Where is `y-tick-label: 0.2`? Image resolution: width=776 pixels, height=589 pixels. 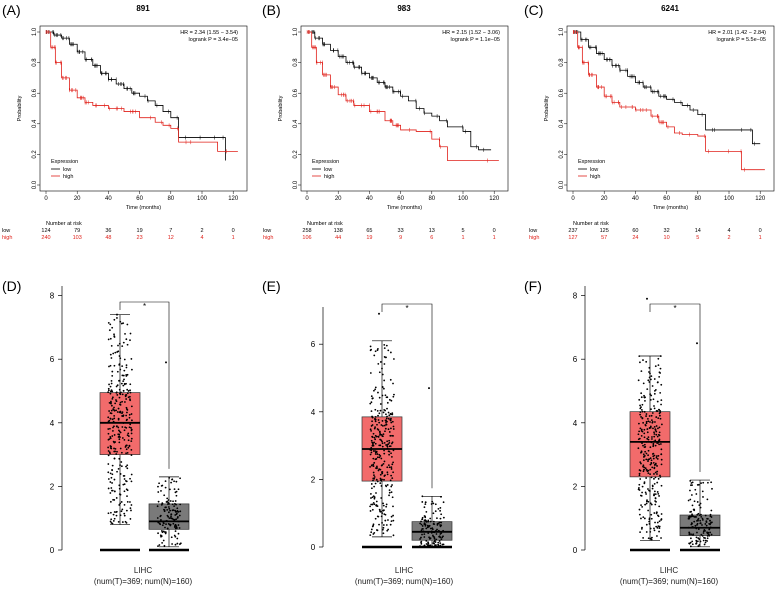 y-tick-label: 0.2 is located at coordinates (562, 154).